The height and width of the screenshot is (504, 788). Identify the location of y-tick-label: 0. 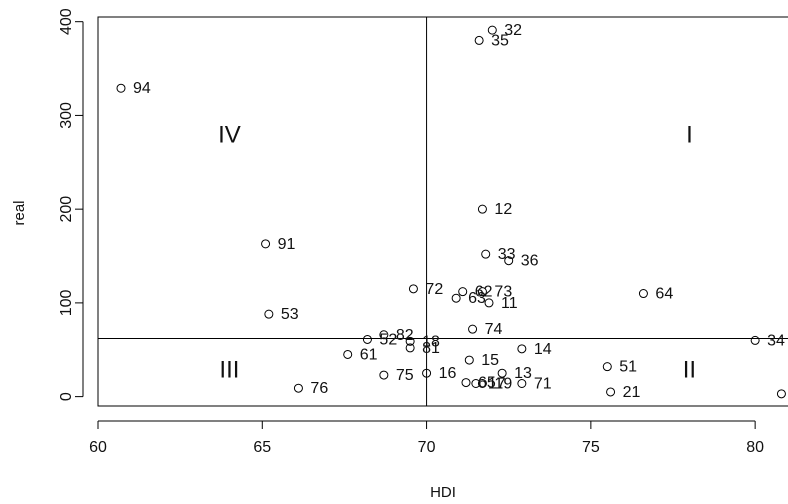
(66, 396).